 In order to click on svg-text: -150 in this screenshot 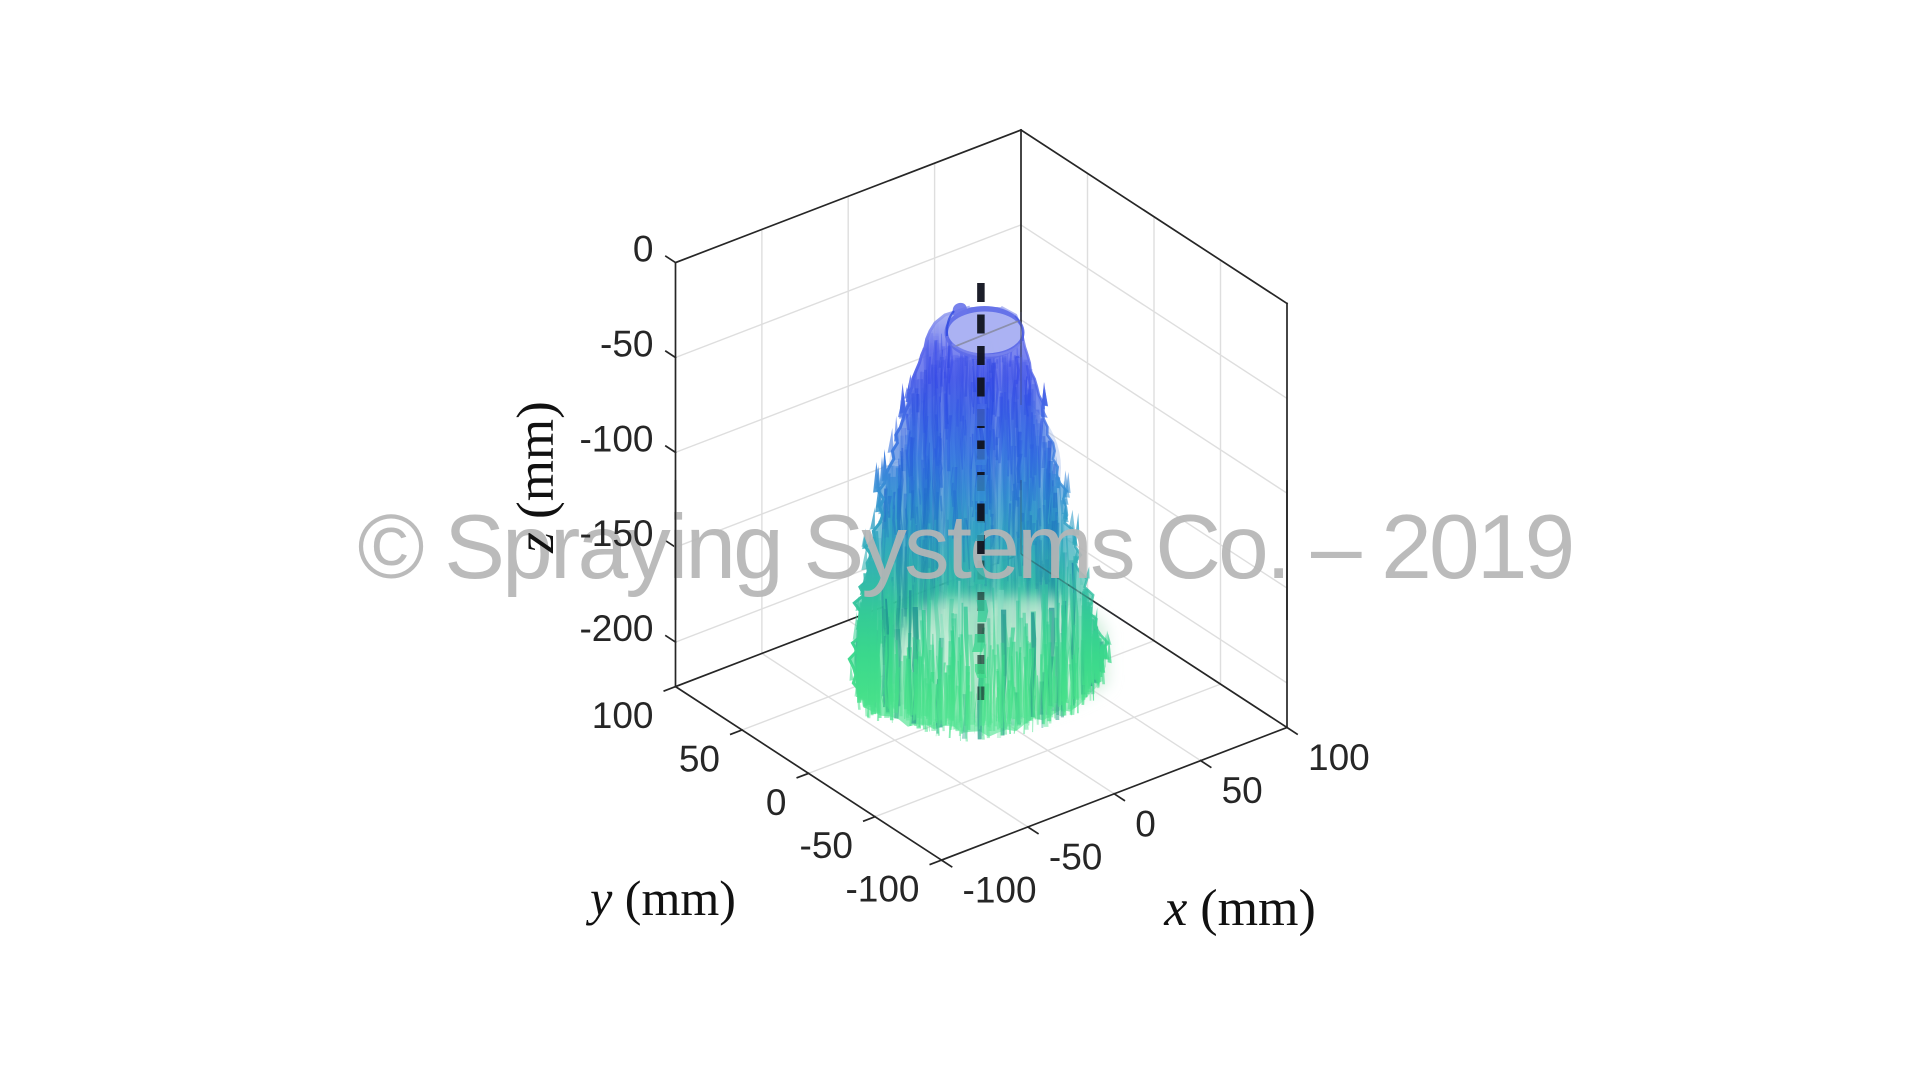, I will do `click(616, 533)`.